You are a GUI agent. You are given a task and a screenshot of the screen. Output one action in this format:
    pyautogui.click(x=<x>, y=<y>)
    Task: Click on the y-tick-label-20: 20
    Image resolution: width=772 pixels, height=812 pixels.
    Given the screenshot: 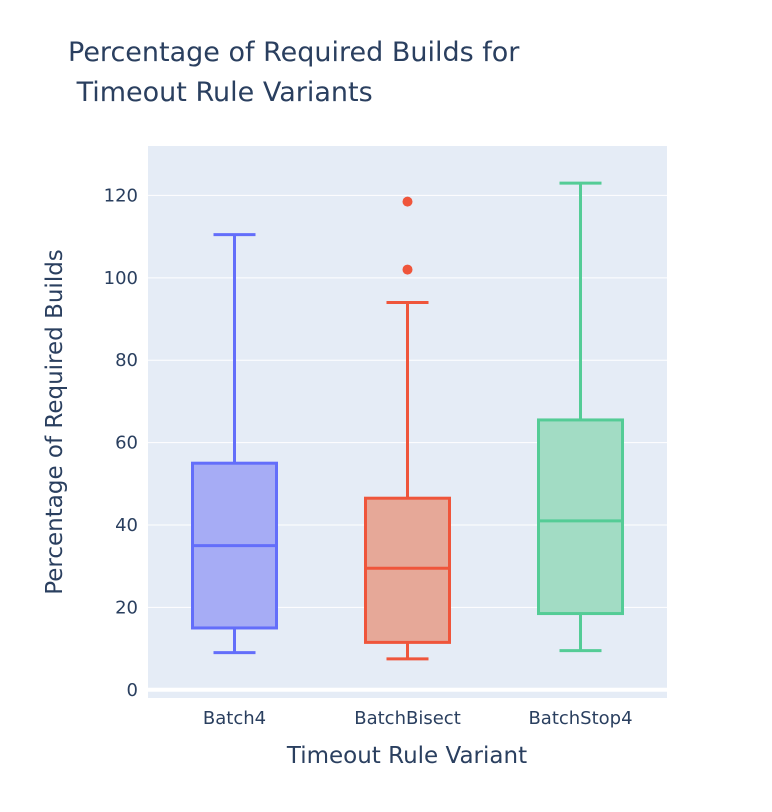 What is the action you would take?
    pyautogui.click(x=126, y=607)
    